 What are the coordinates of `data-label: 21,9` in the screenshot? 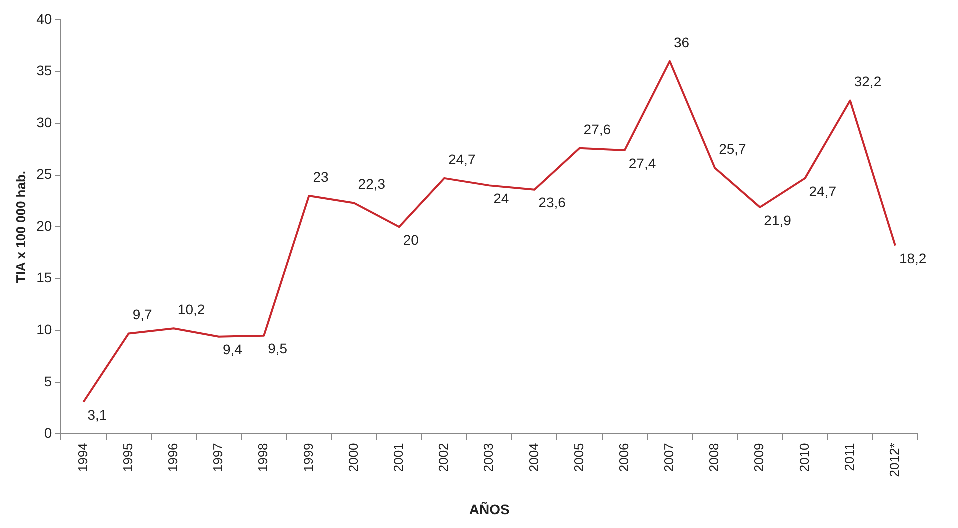 It's located at (778, 220).